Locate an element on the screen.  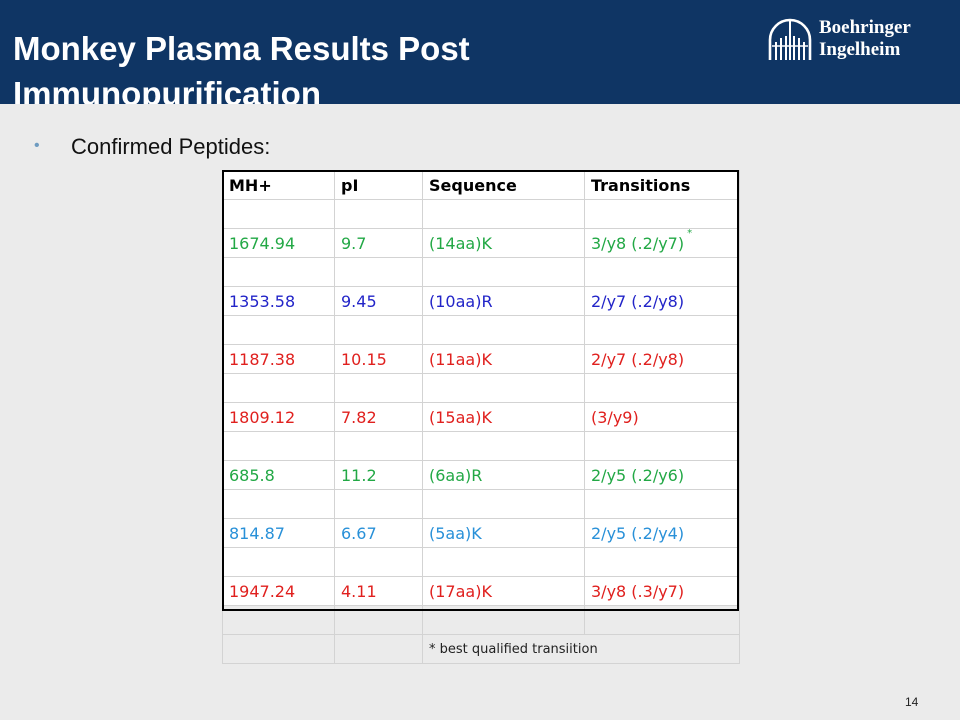
table-row: 1809.12 7.82 (15aa)K (3/y9) is located at coordinates (481, 417).